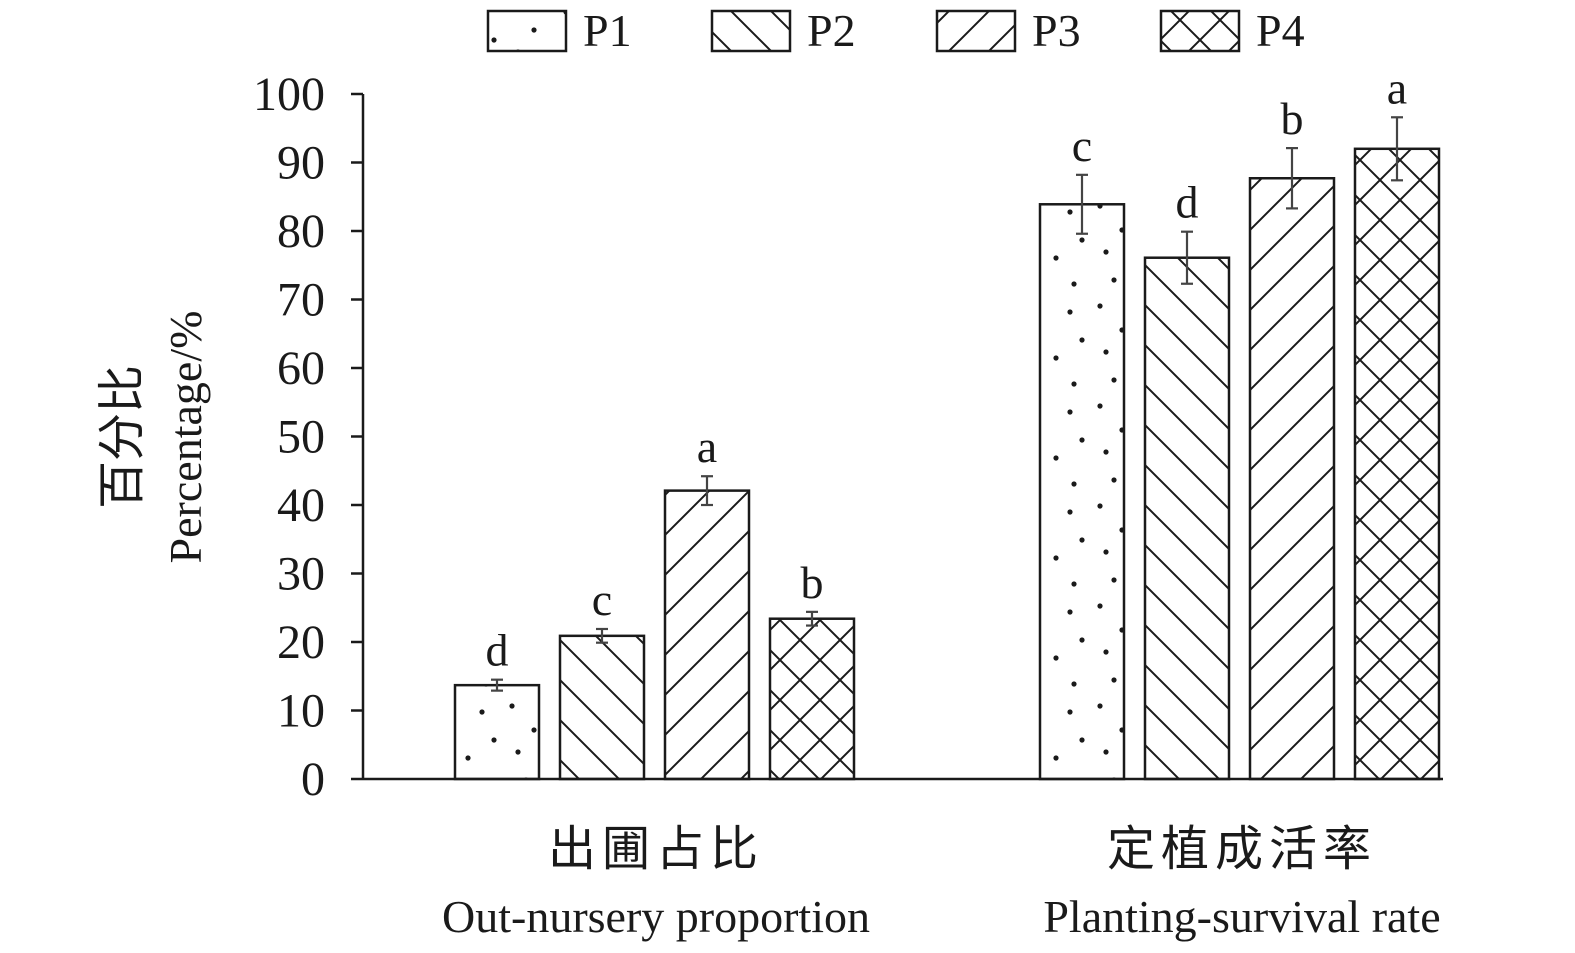 The width and height of the screenshot is (1575, 953). What do you see at coordinates (1200, 31) in the screenshot?
I see `legend-swatch-p4` at bounding box center [1200, 31].